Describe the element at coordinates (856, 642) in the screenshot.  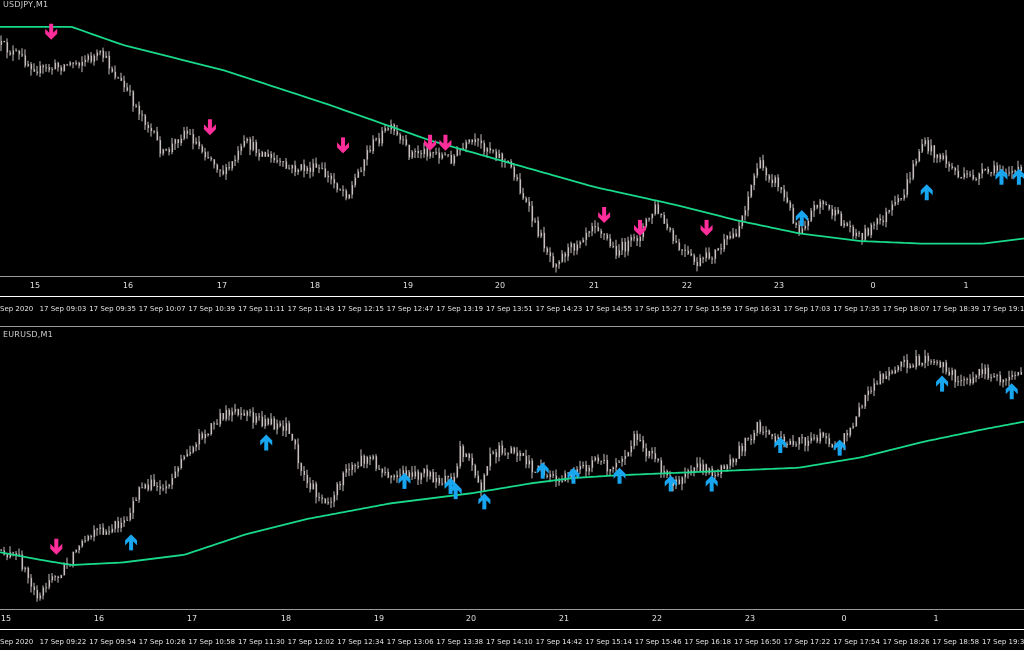
I see `time-tick-label: 17 Sep 17:54` at that location.